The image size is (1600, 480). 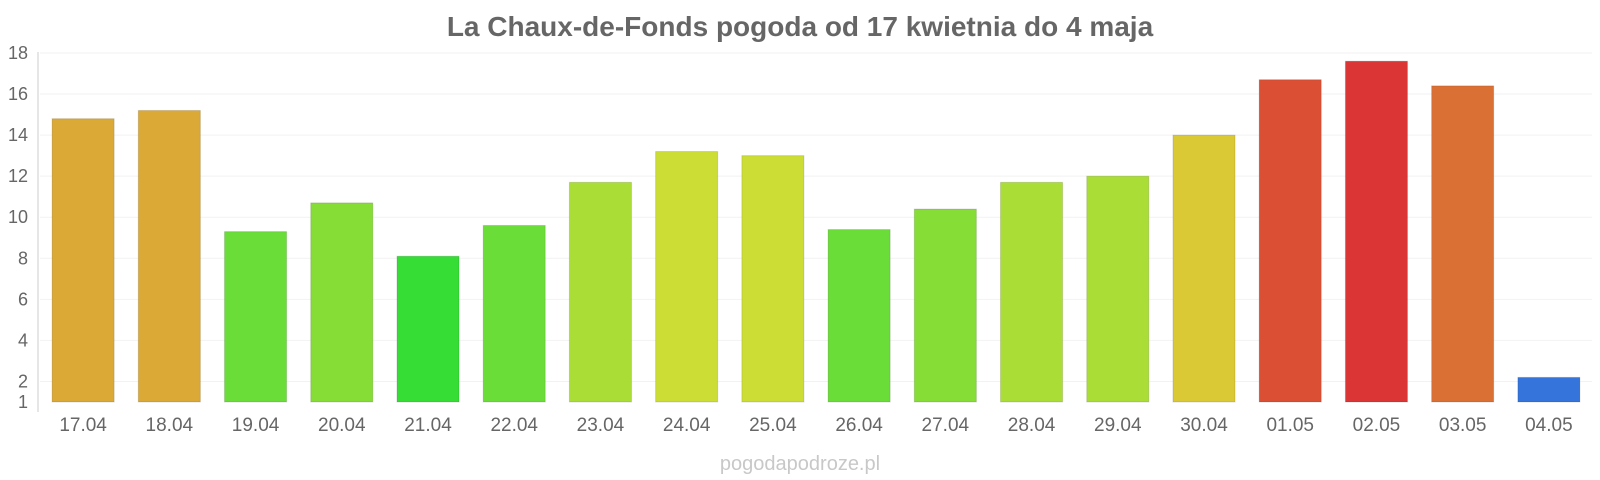 I want to click on x-tick-label: 21.04, so click(x=428, y=425).